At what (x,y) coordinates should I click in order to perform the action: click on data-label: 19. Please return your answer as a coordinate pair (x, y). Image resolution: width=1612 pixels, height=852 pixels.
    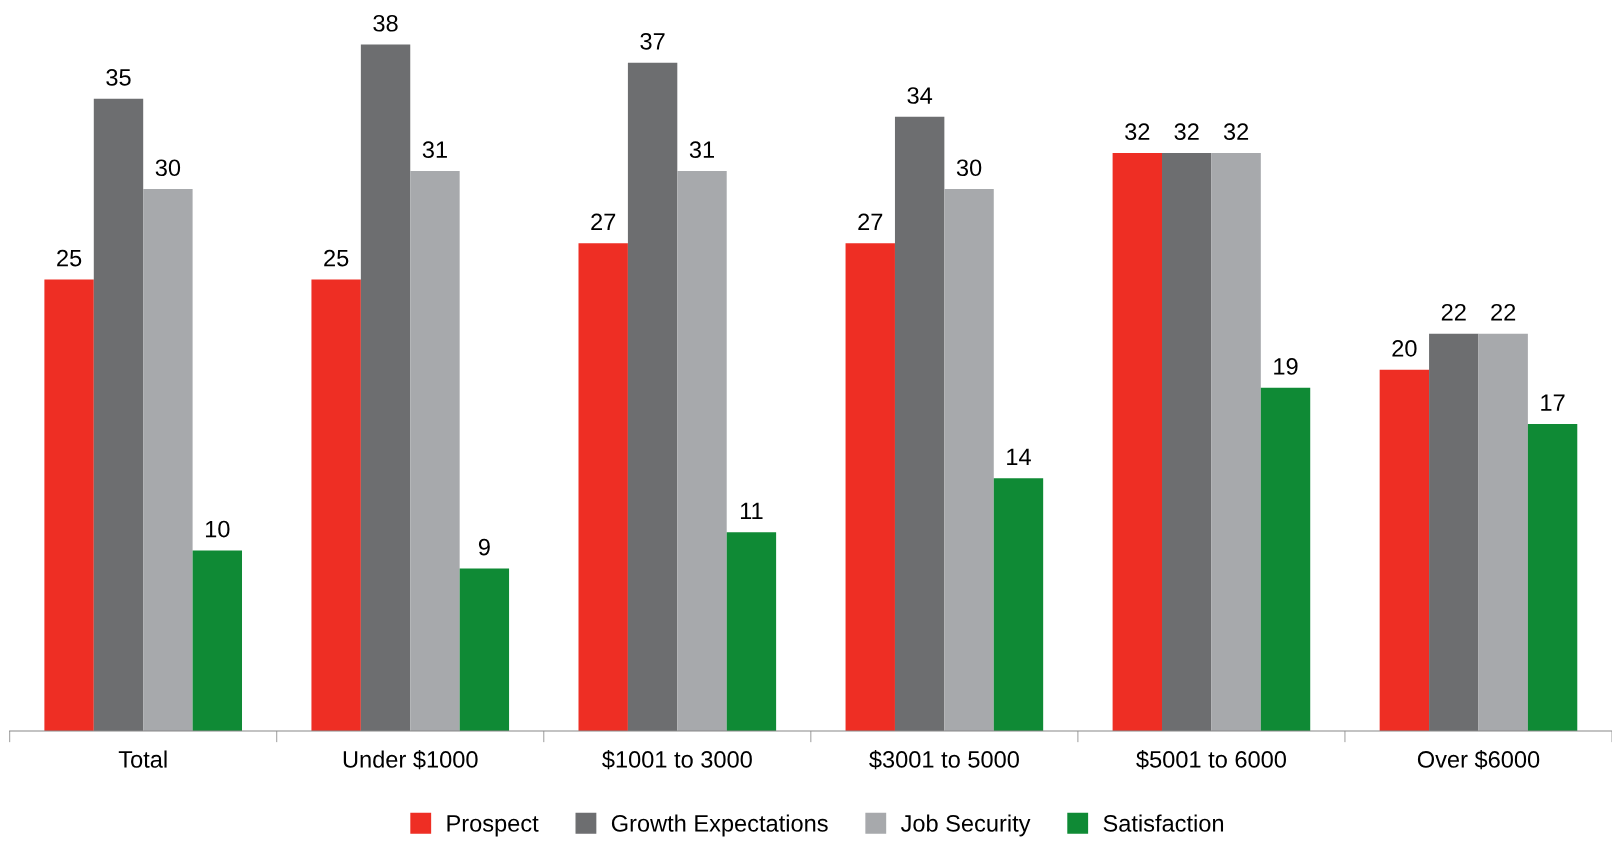
    Looking at the image, I should click on (1286, 366).